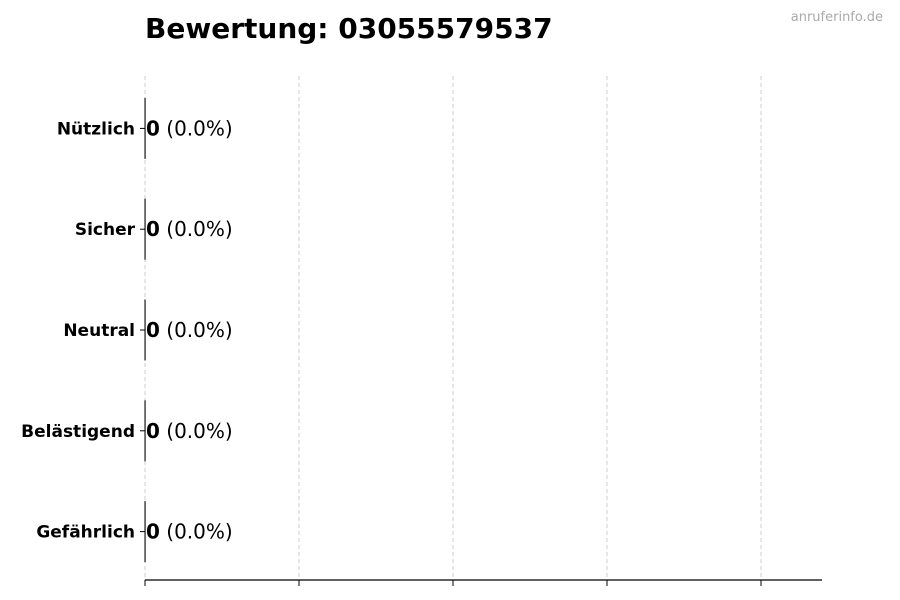 The width and height of the screenshot is (900, 600). I want to click on watermark: anruferinfo.de, so click(836, 17).